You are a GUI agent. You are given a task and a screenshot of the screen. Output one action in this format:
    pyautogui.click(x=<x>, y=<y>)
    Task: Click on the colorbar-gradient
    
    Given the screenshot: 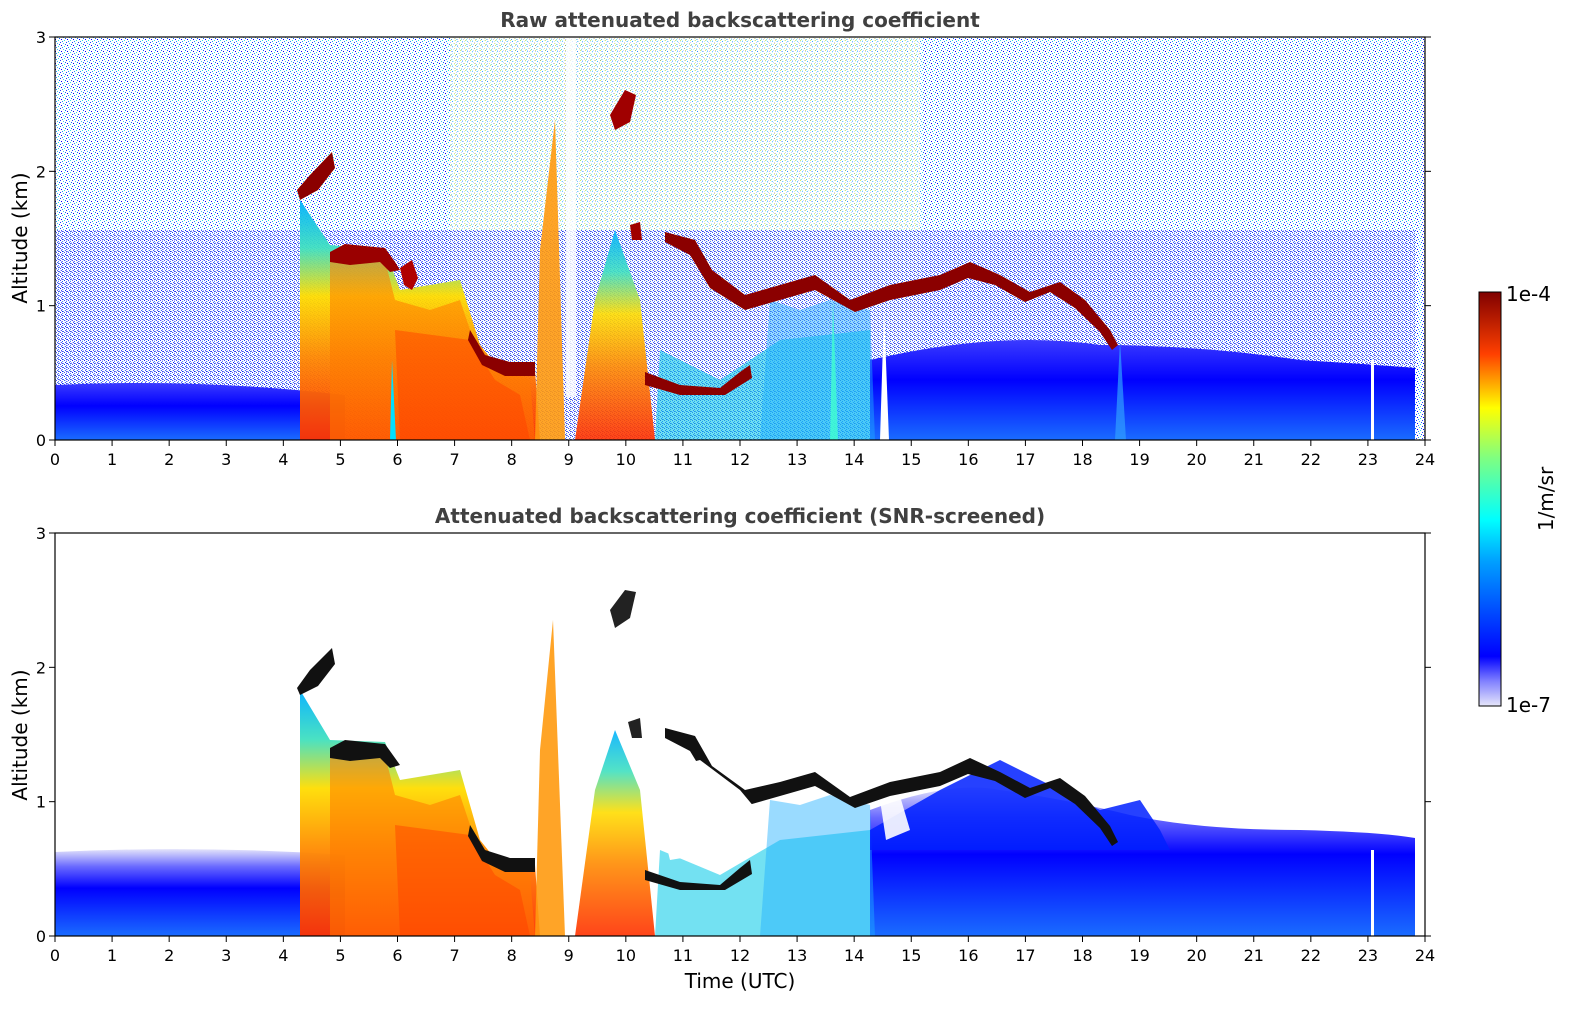 What is the action you would take?
    pyautogui.click(x=1490, y=499)
    